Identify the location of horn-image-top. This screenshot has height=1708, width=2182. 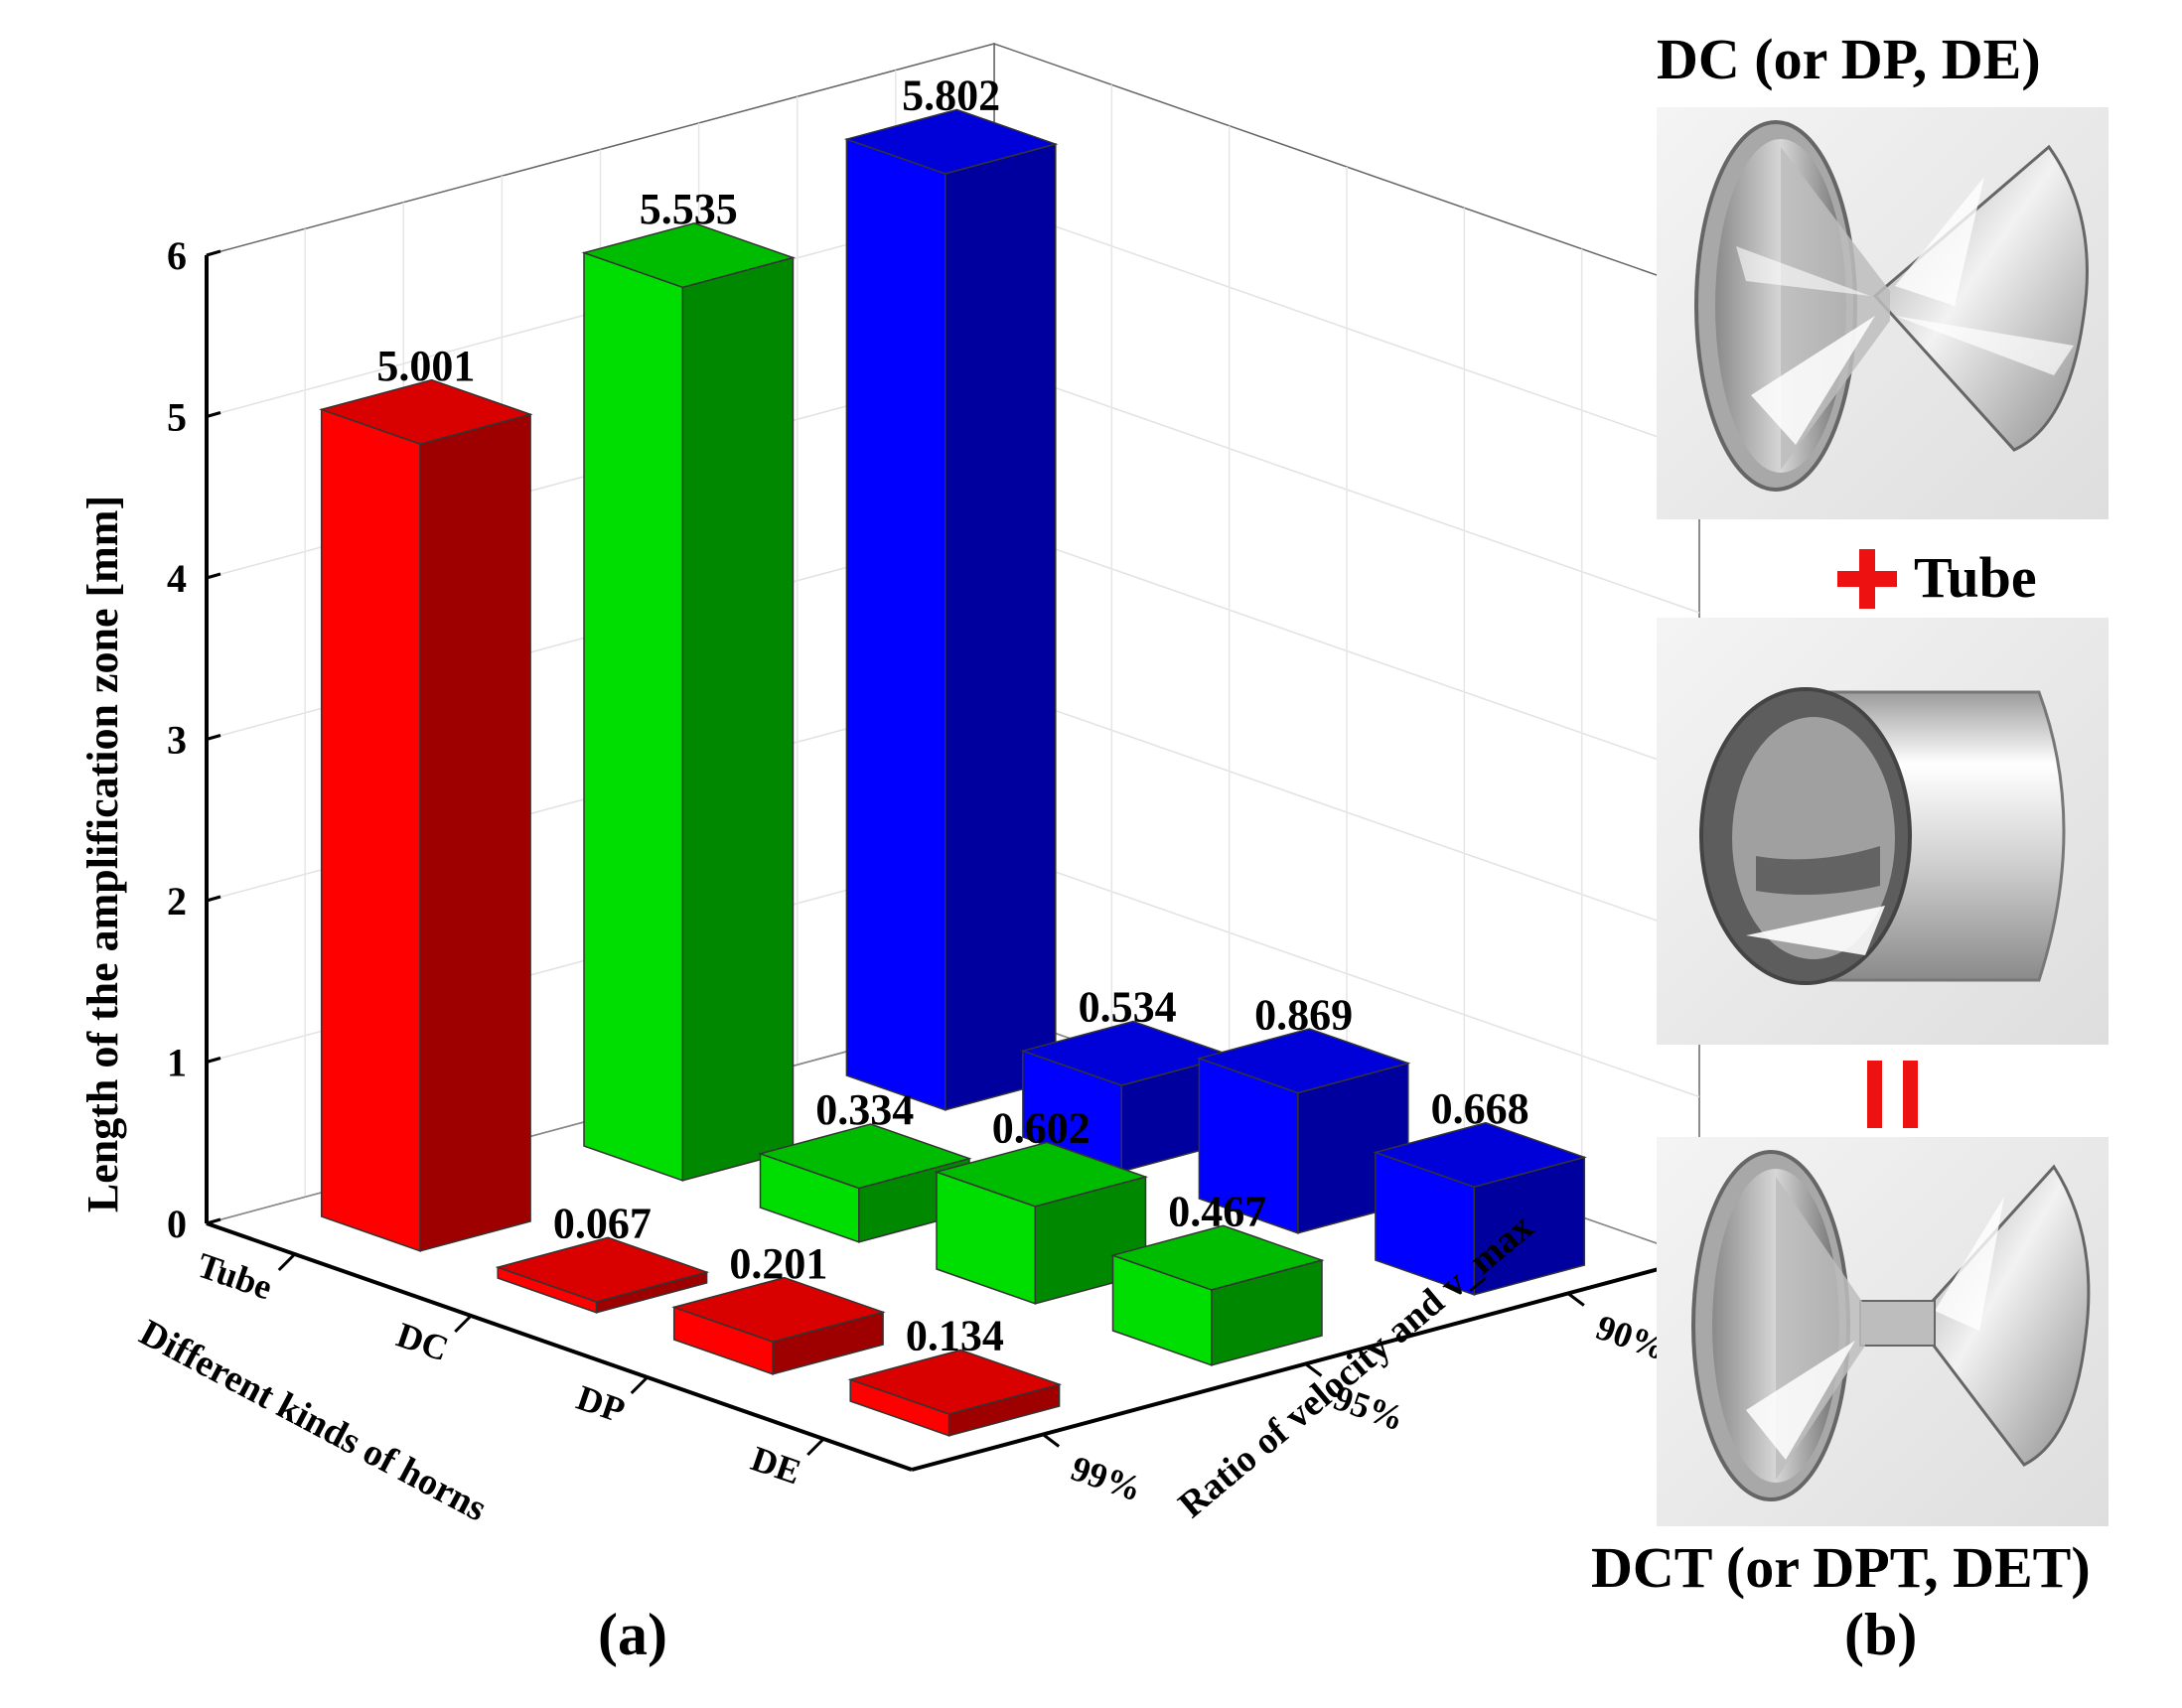
(1883, 313).